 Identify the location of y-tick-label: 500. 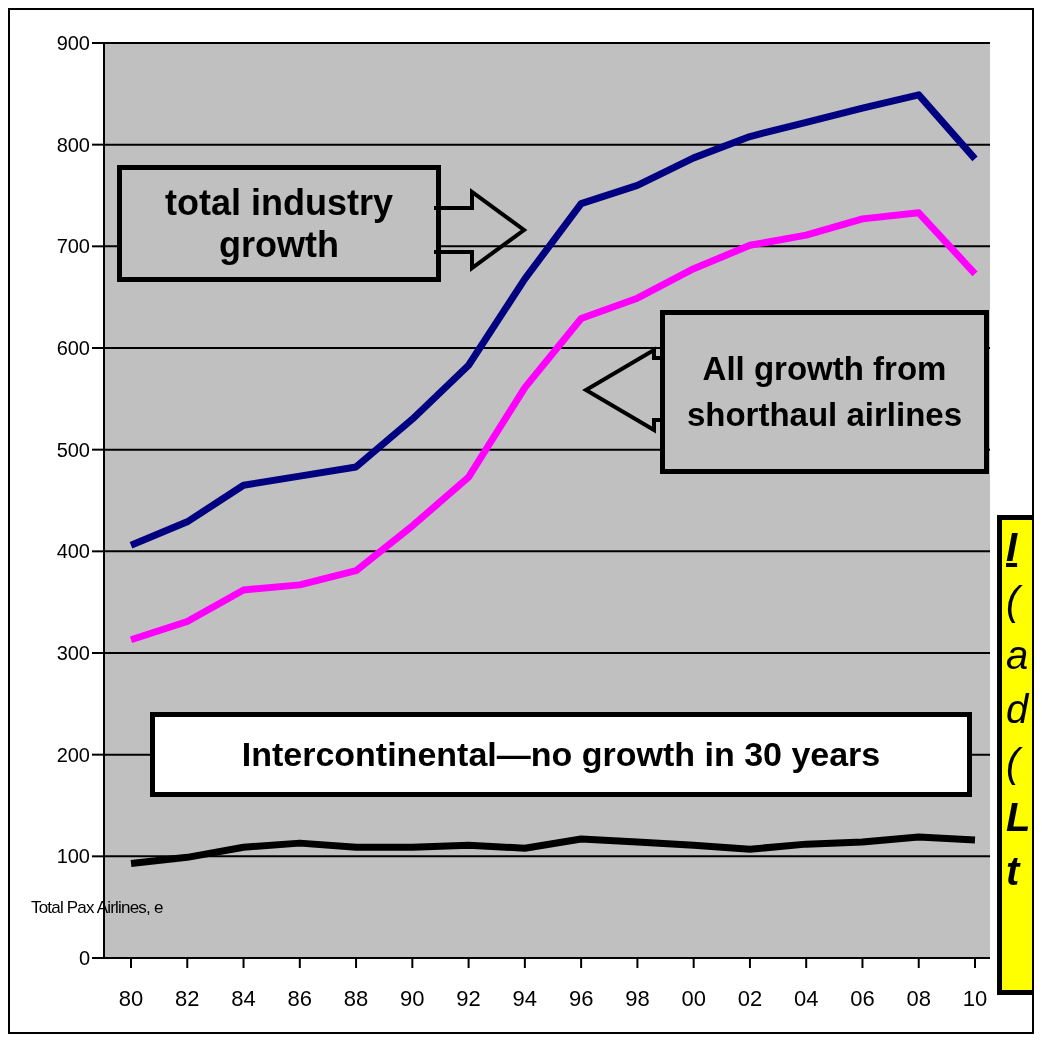
(73, 449).